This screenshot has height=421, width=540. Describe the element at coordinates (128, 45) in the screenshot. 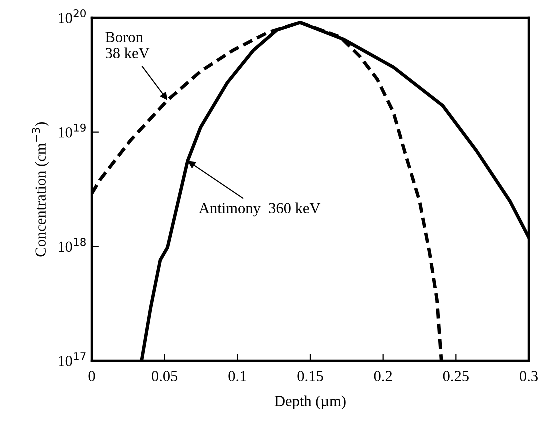

I see `annotation: Boron 38 keV` at that location.